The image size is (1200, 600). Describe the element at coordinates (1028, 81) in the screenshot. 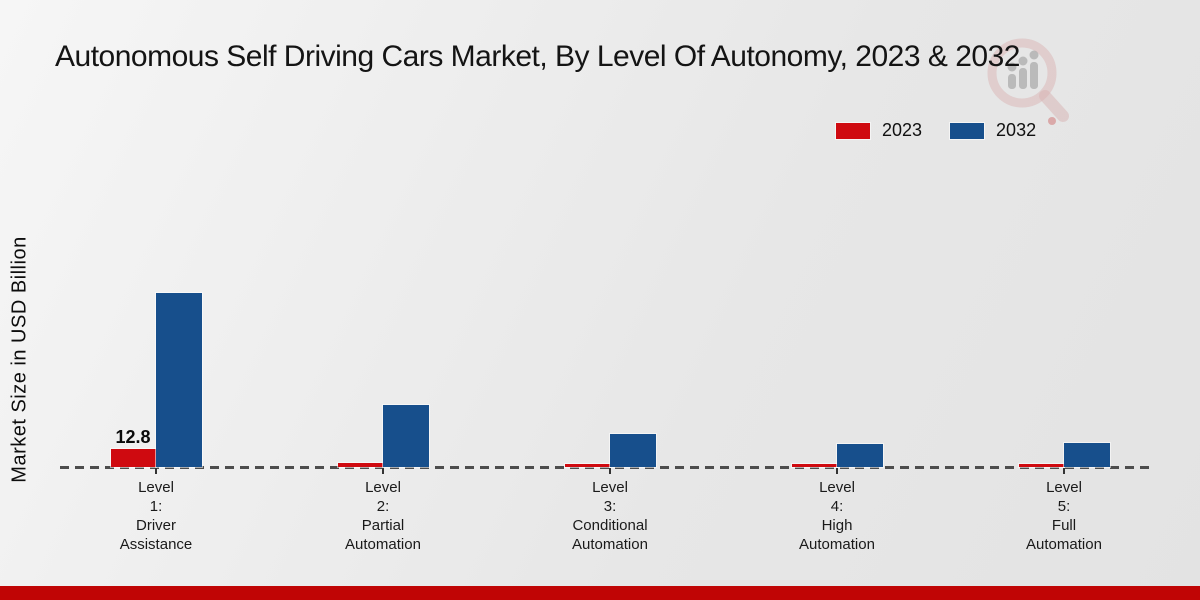

I see `magnifier-bar-chart-logo-icon` at that location.